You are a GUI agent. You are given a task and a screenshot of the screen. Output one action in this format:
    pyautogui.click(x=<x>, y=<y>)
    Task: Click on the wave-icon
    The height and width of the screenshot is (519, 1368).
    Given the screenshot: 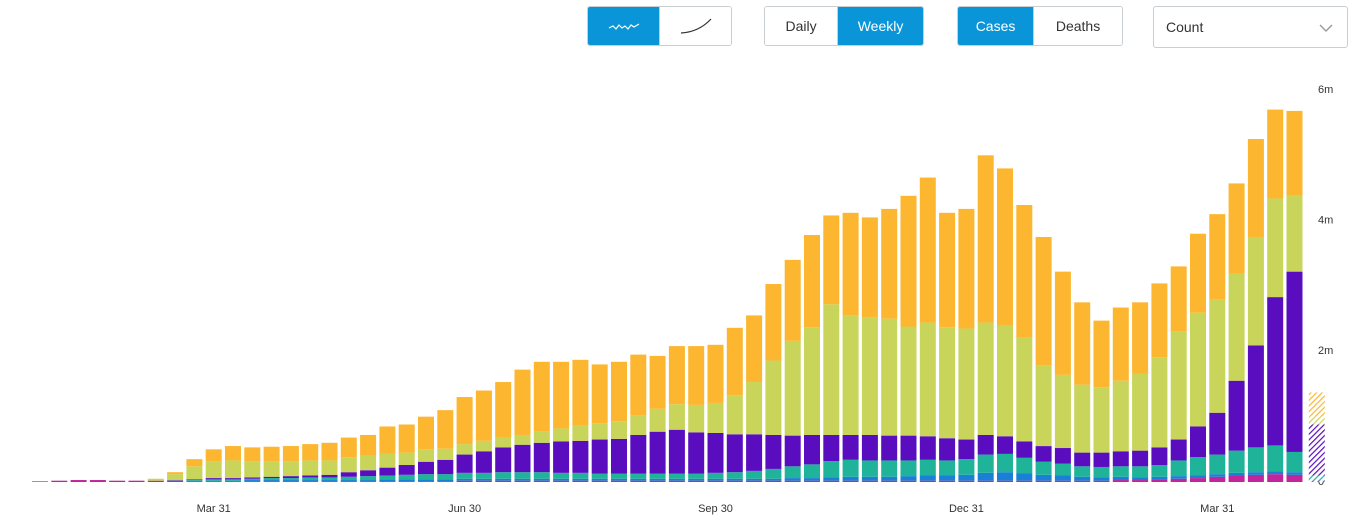 What is the action you would take?
    pyautogui.click(x=623, y=26)
    